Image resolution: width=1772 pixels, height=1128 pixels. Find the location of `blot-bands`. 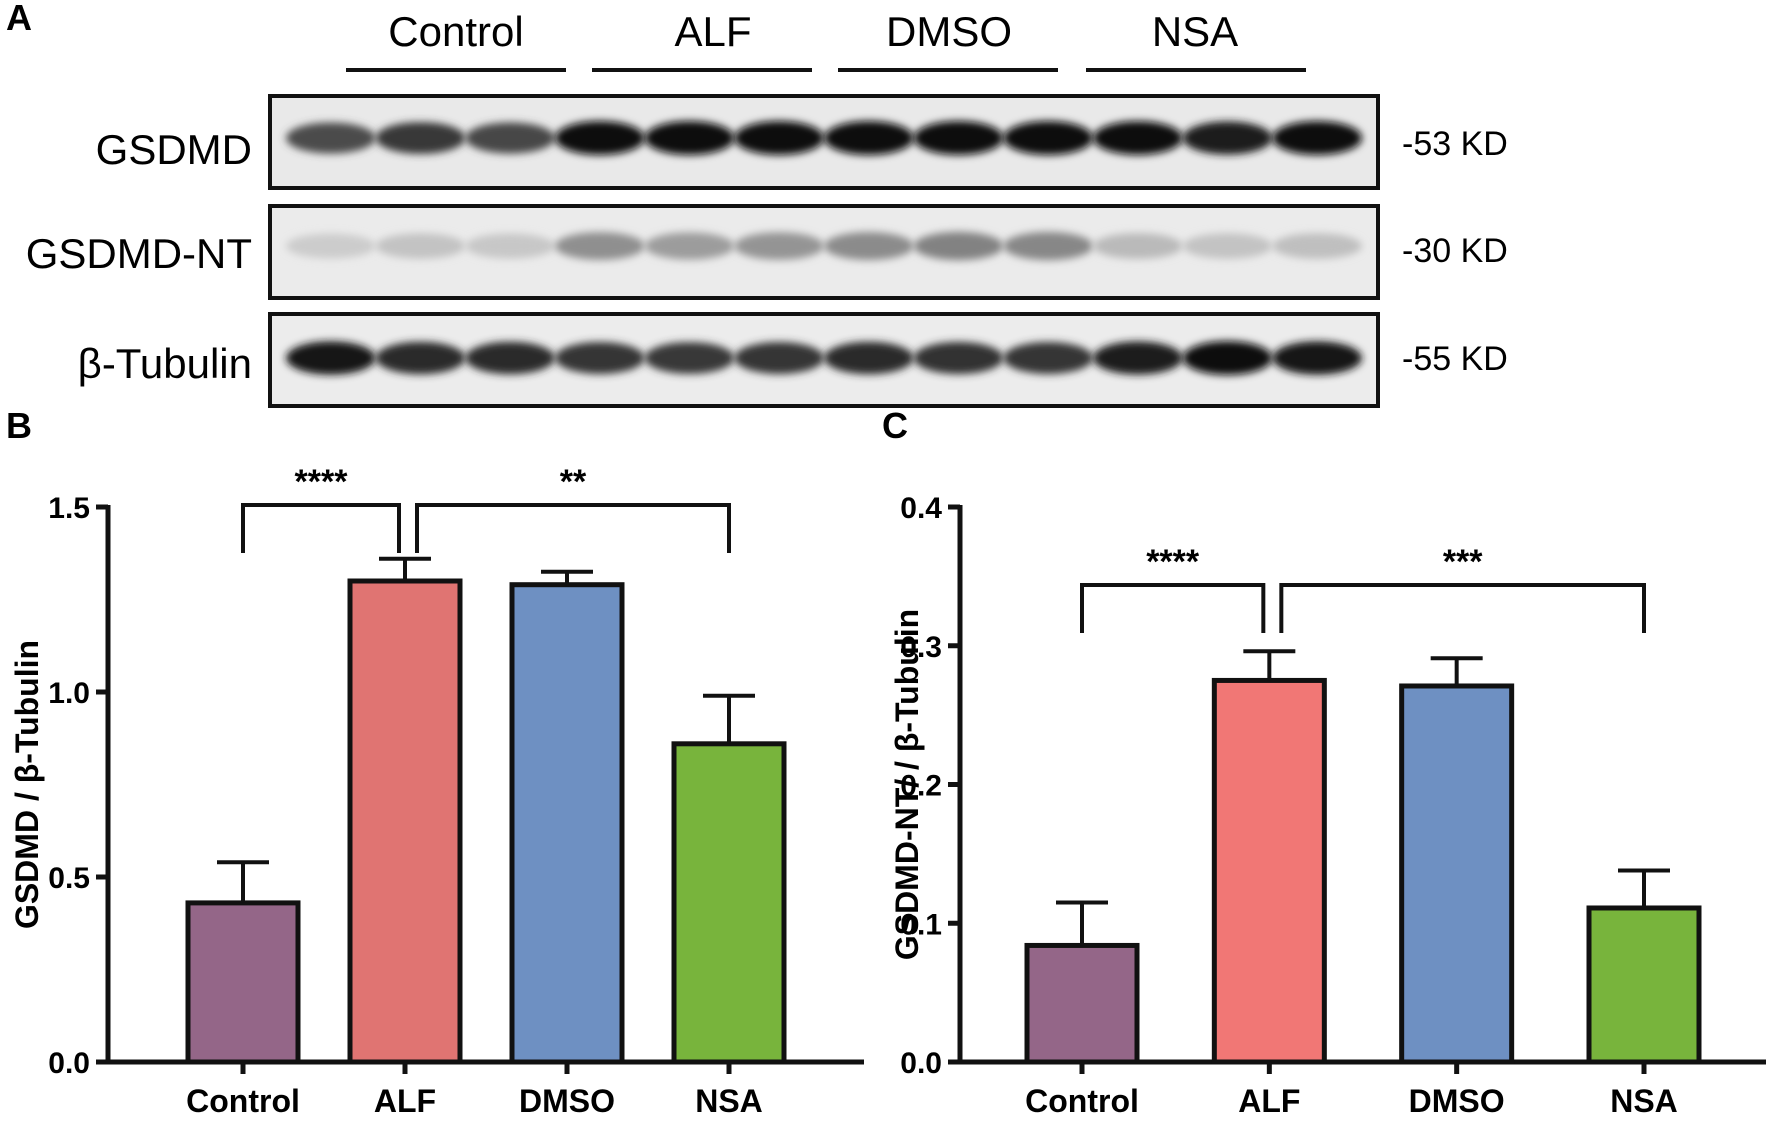

blot-bands is located at coordinates (824, 248).